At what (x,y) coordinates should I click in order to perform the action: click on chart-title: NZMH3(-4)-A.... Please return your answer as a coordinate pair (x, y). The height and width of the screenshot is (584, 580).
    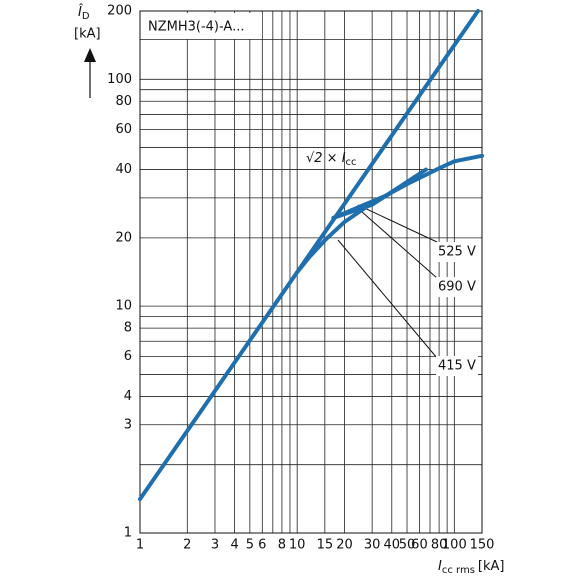
    Looking at the image, I should click on (196, 27).